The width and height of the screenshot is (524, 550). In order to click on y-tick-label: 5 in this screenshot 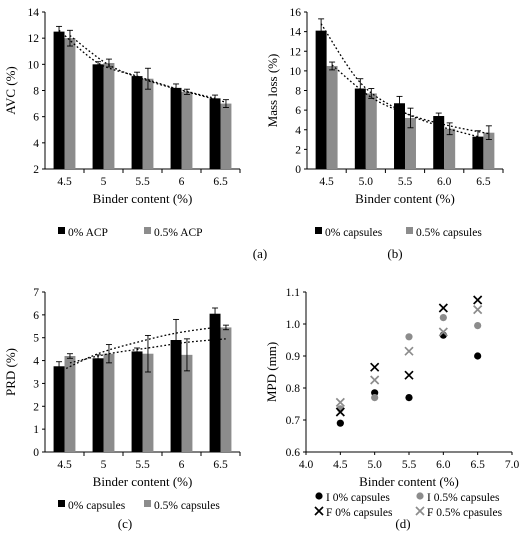, I will do `click(36, 339)`.